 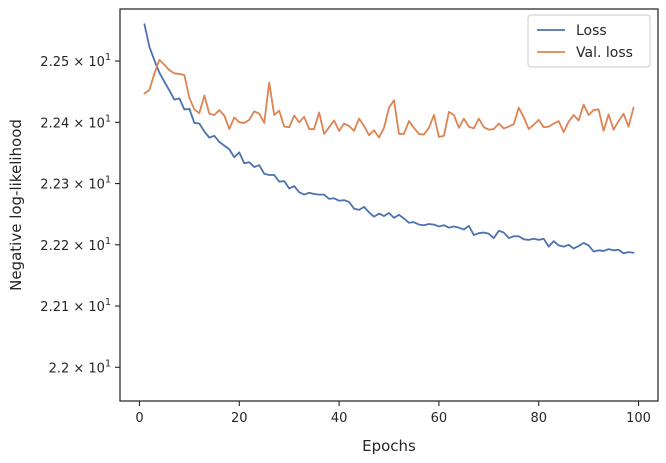 I want to click on y-tick-label: 2.21 × 10¹, so click(x=75, y=306).